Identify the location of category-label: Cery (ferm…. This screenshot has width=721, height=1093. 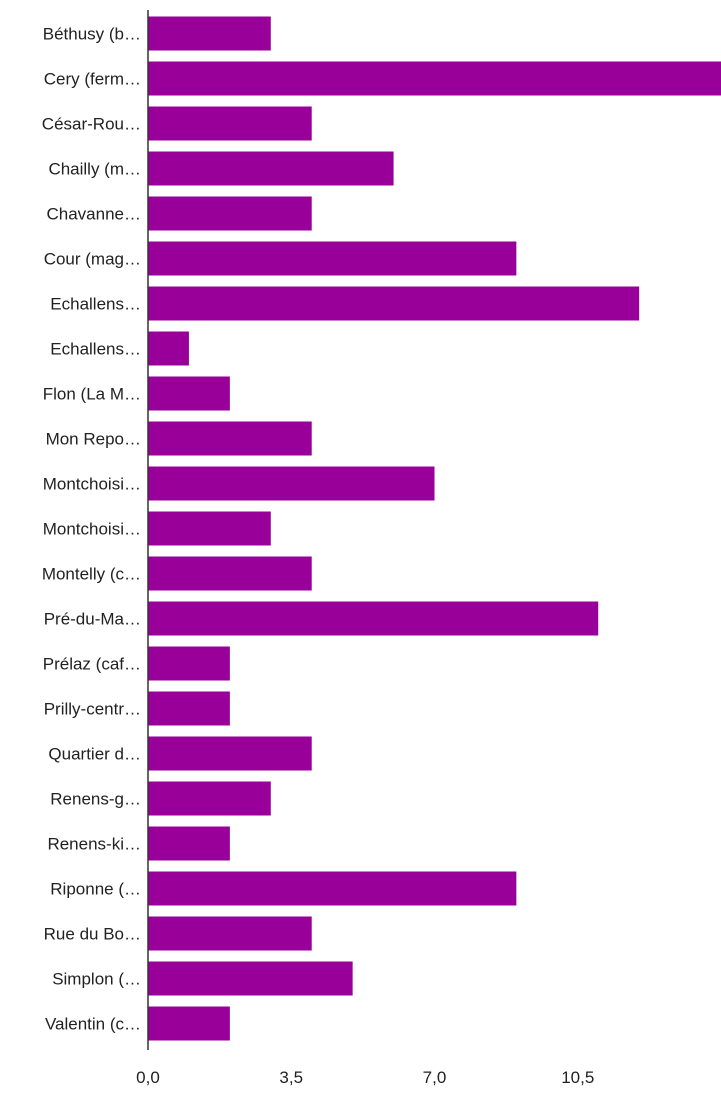
(92, 79).